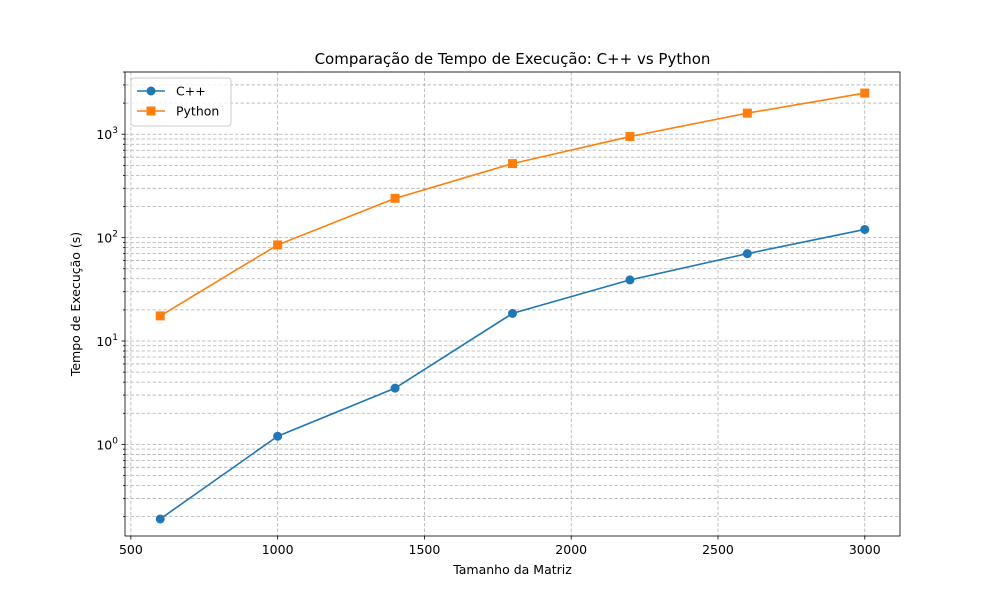 The height and width of the screenshot is (600, 1000). I want to click on x-tick-label: 2000, so click(571, 549).